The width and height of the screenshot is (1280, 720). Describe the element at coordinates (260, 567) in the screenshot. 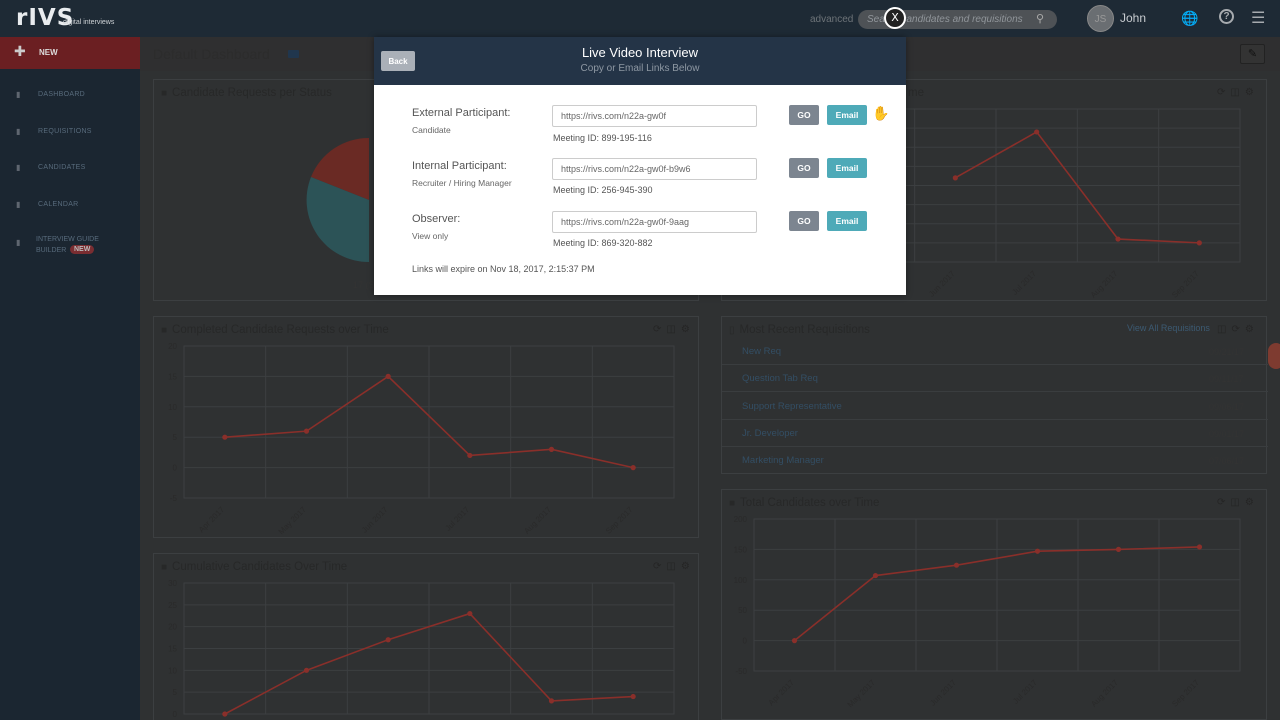

I see `panel-title-text: Cumulative Candidates Over Time` at that location.